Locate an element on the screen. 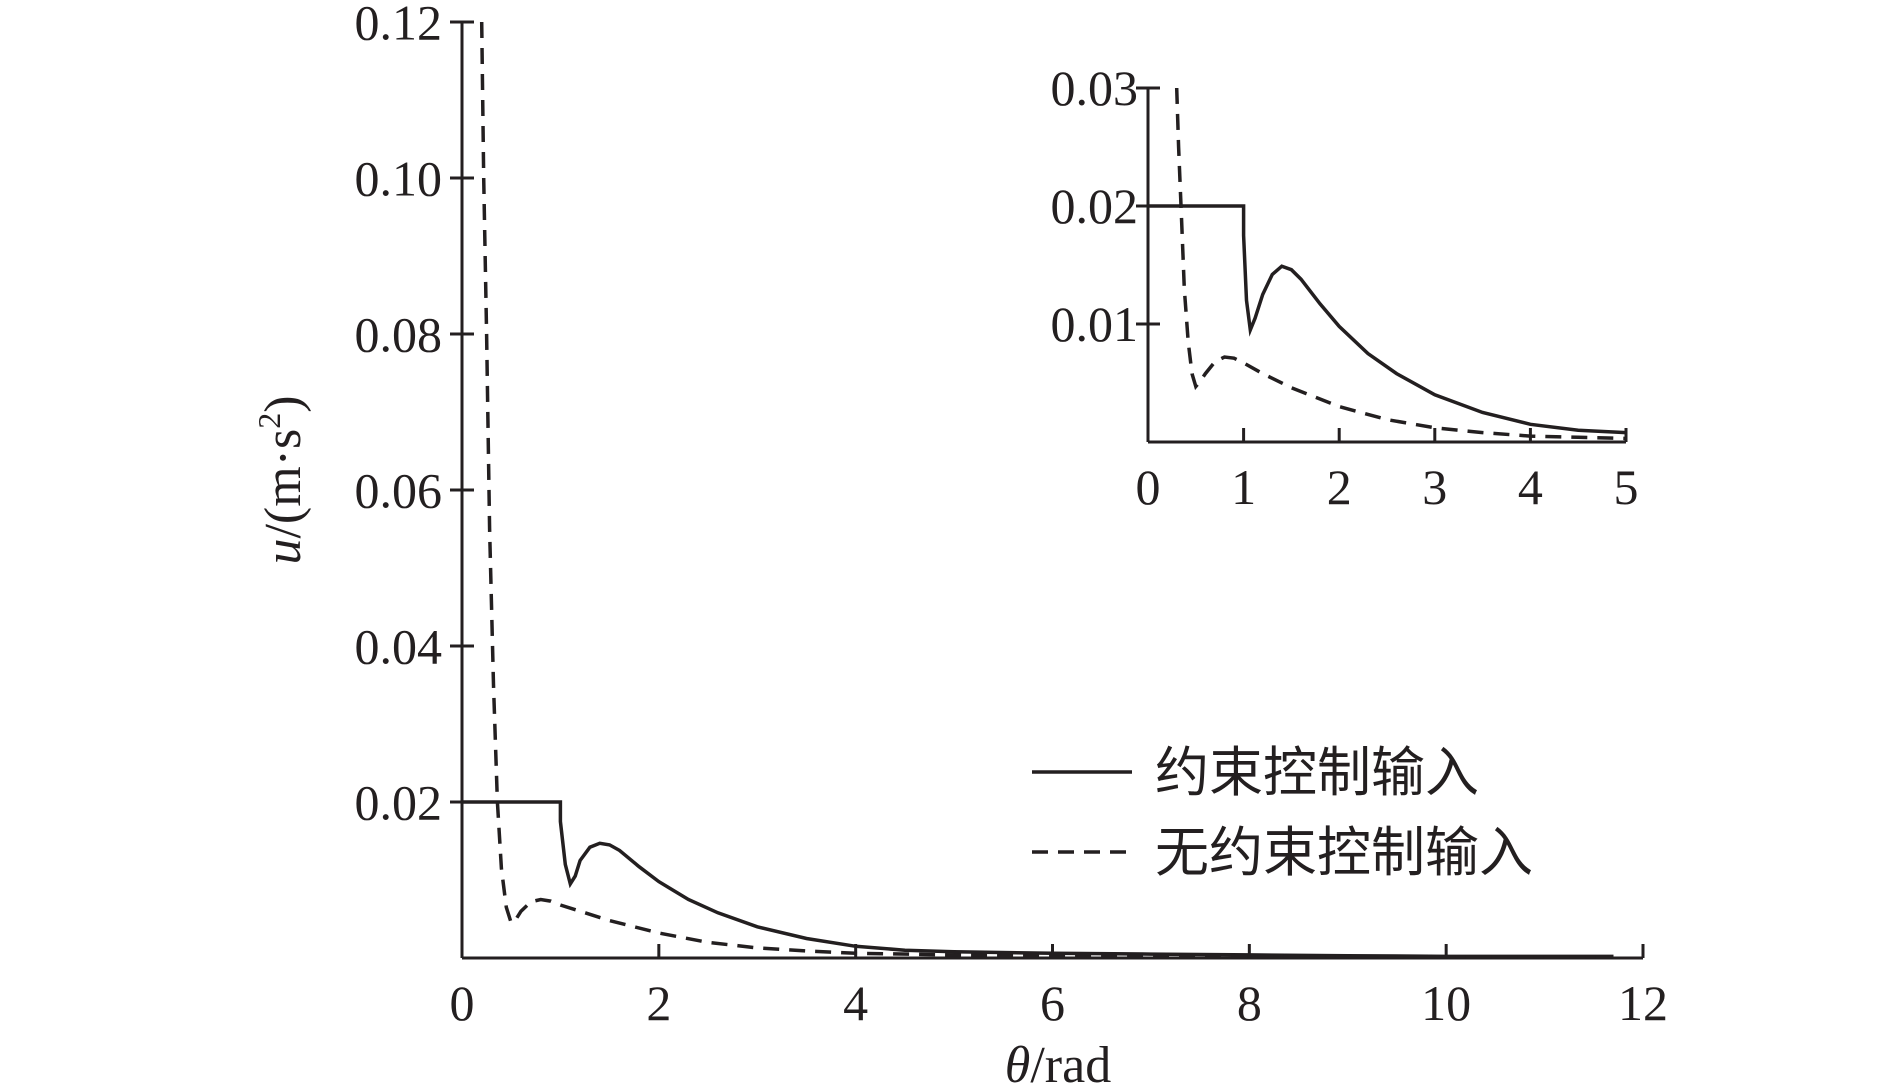 The image size is (1889, 1086). inset-x-tick-label: 3 is located at coordinates (1434, 487).